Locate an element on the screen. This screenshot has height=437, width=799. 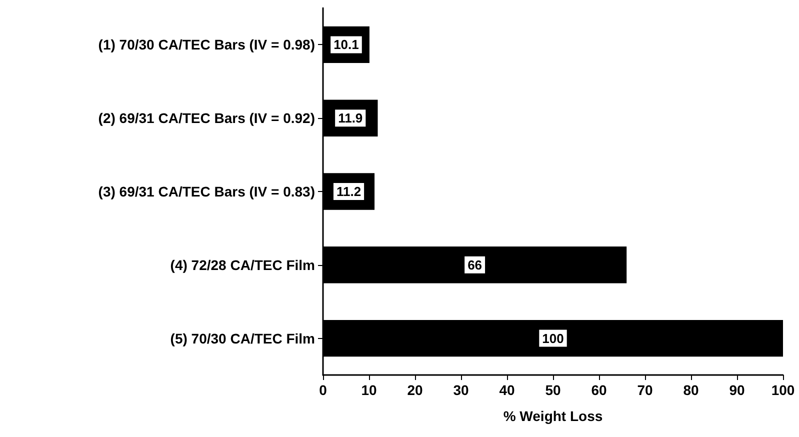
data-label: 11.9 is located at coordinates (350, 118).